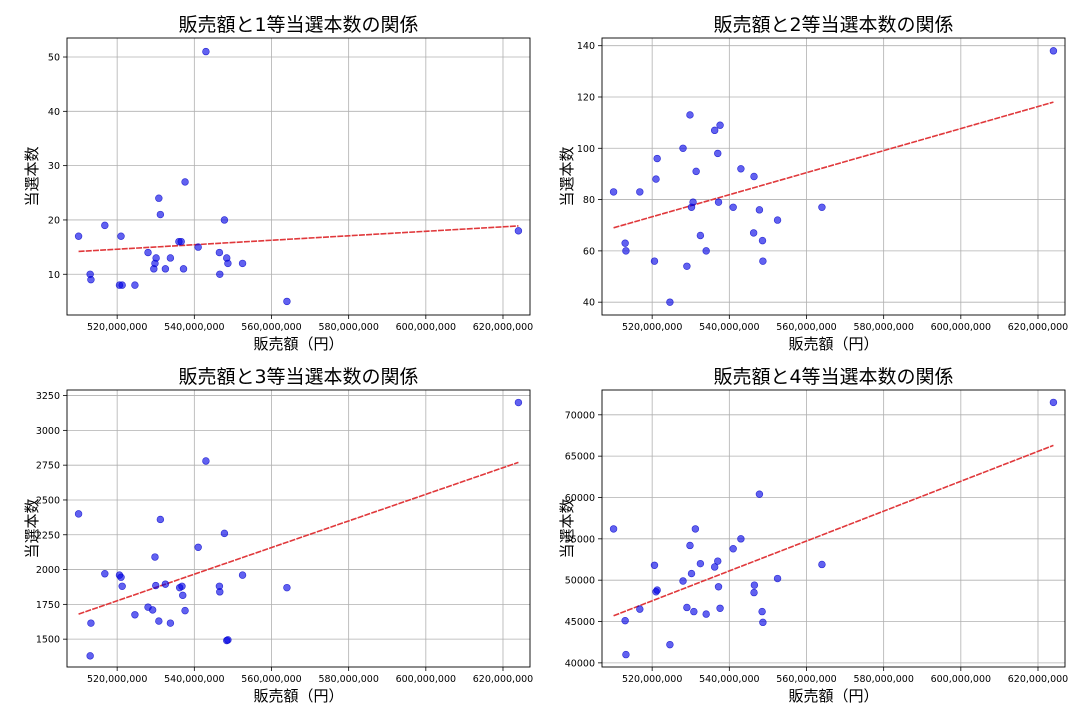 The height and width of the screenshot is (724, 1080). I want to click on y-tick-label: 3250, so click(48, 396).